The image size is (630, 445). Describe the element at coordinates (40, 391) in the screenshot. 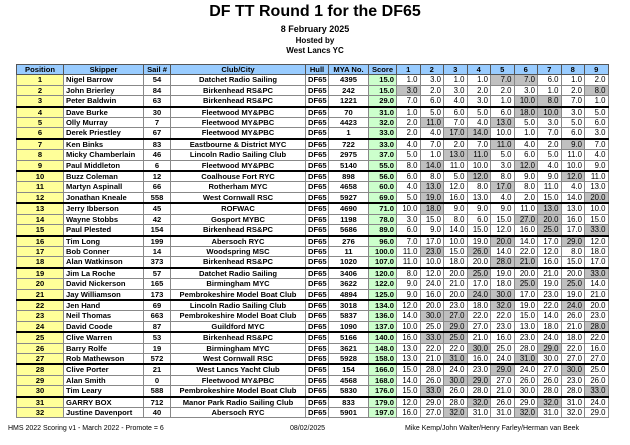

I see `position-cell: 30` at that location.